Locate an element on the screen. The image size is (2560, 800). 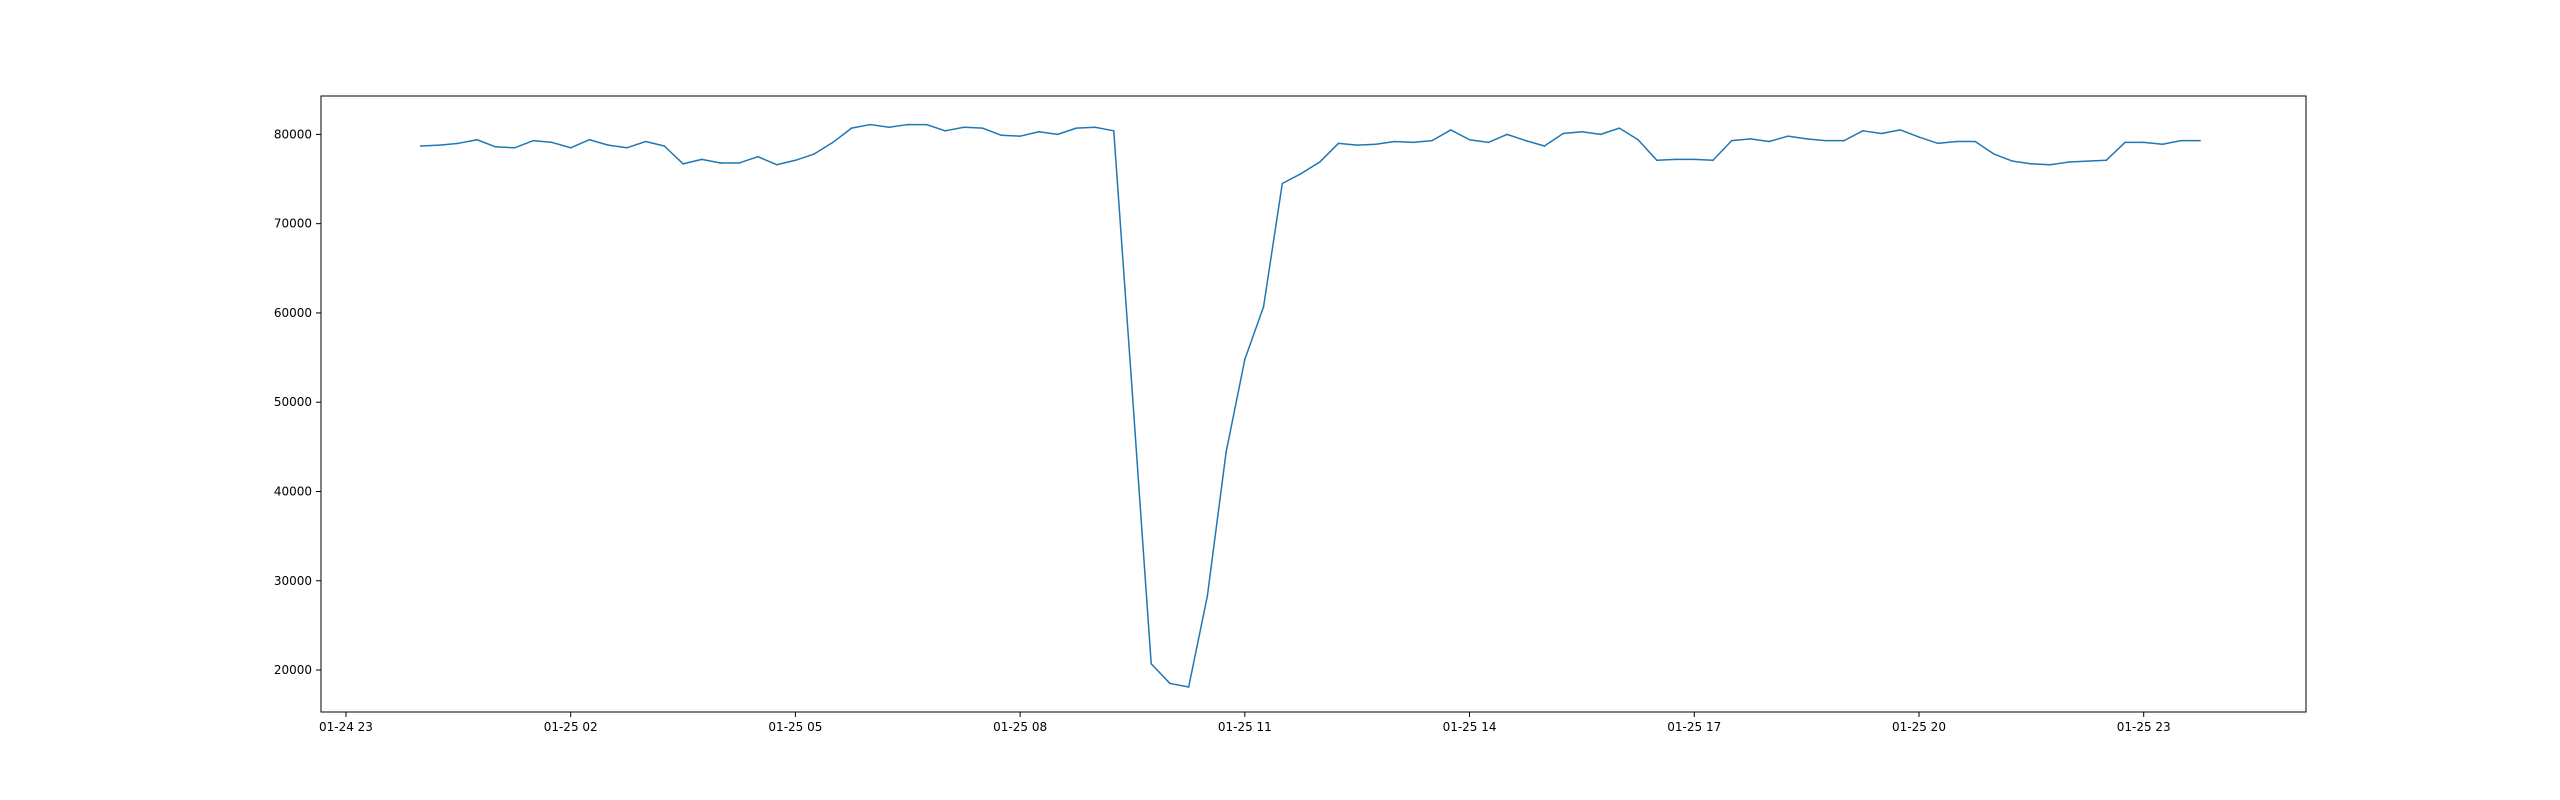
x-tick-label: 01-25 05 is located at coordinates (795, 727).